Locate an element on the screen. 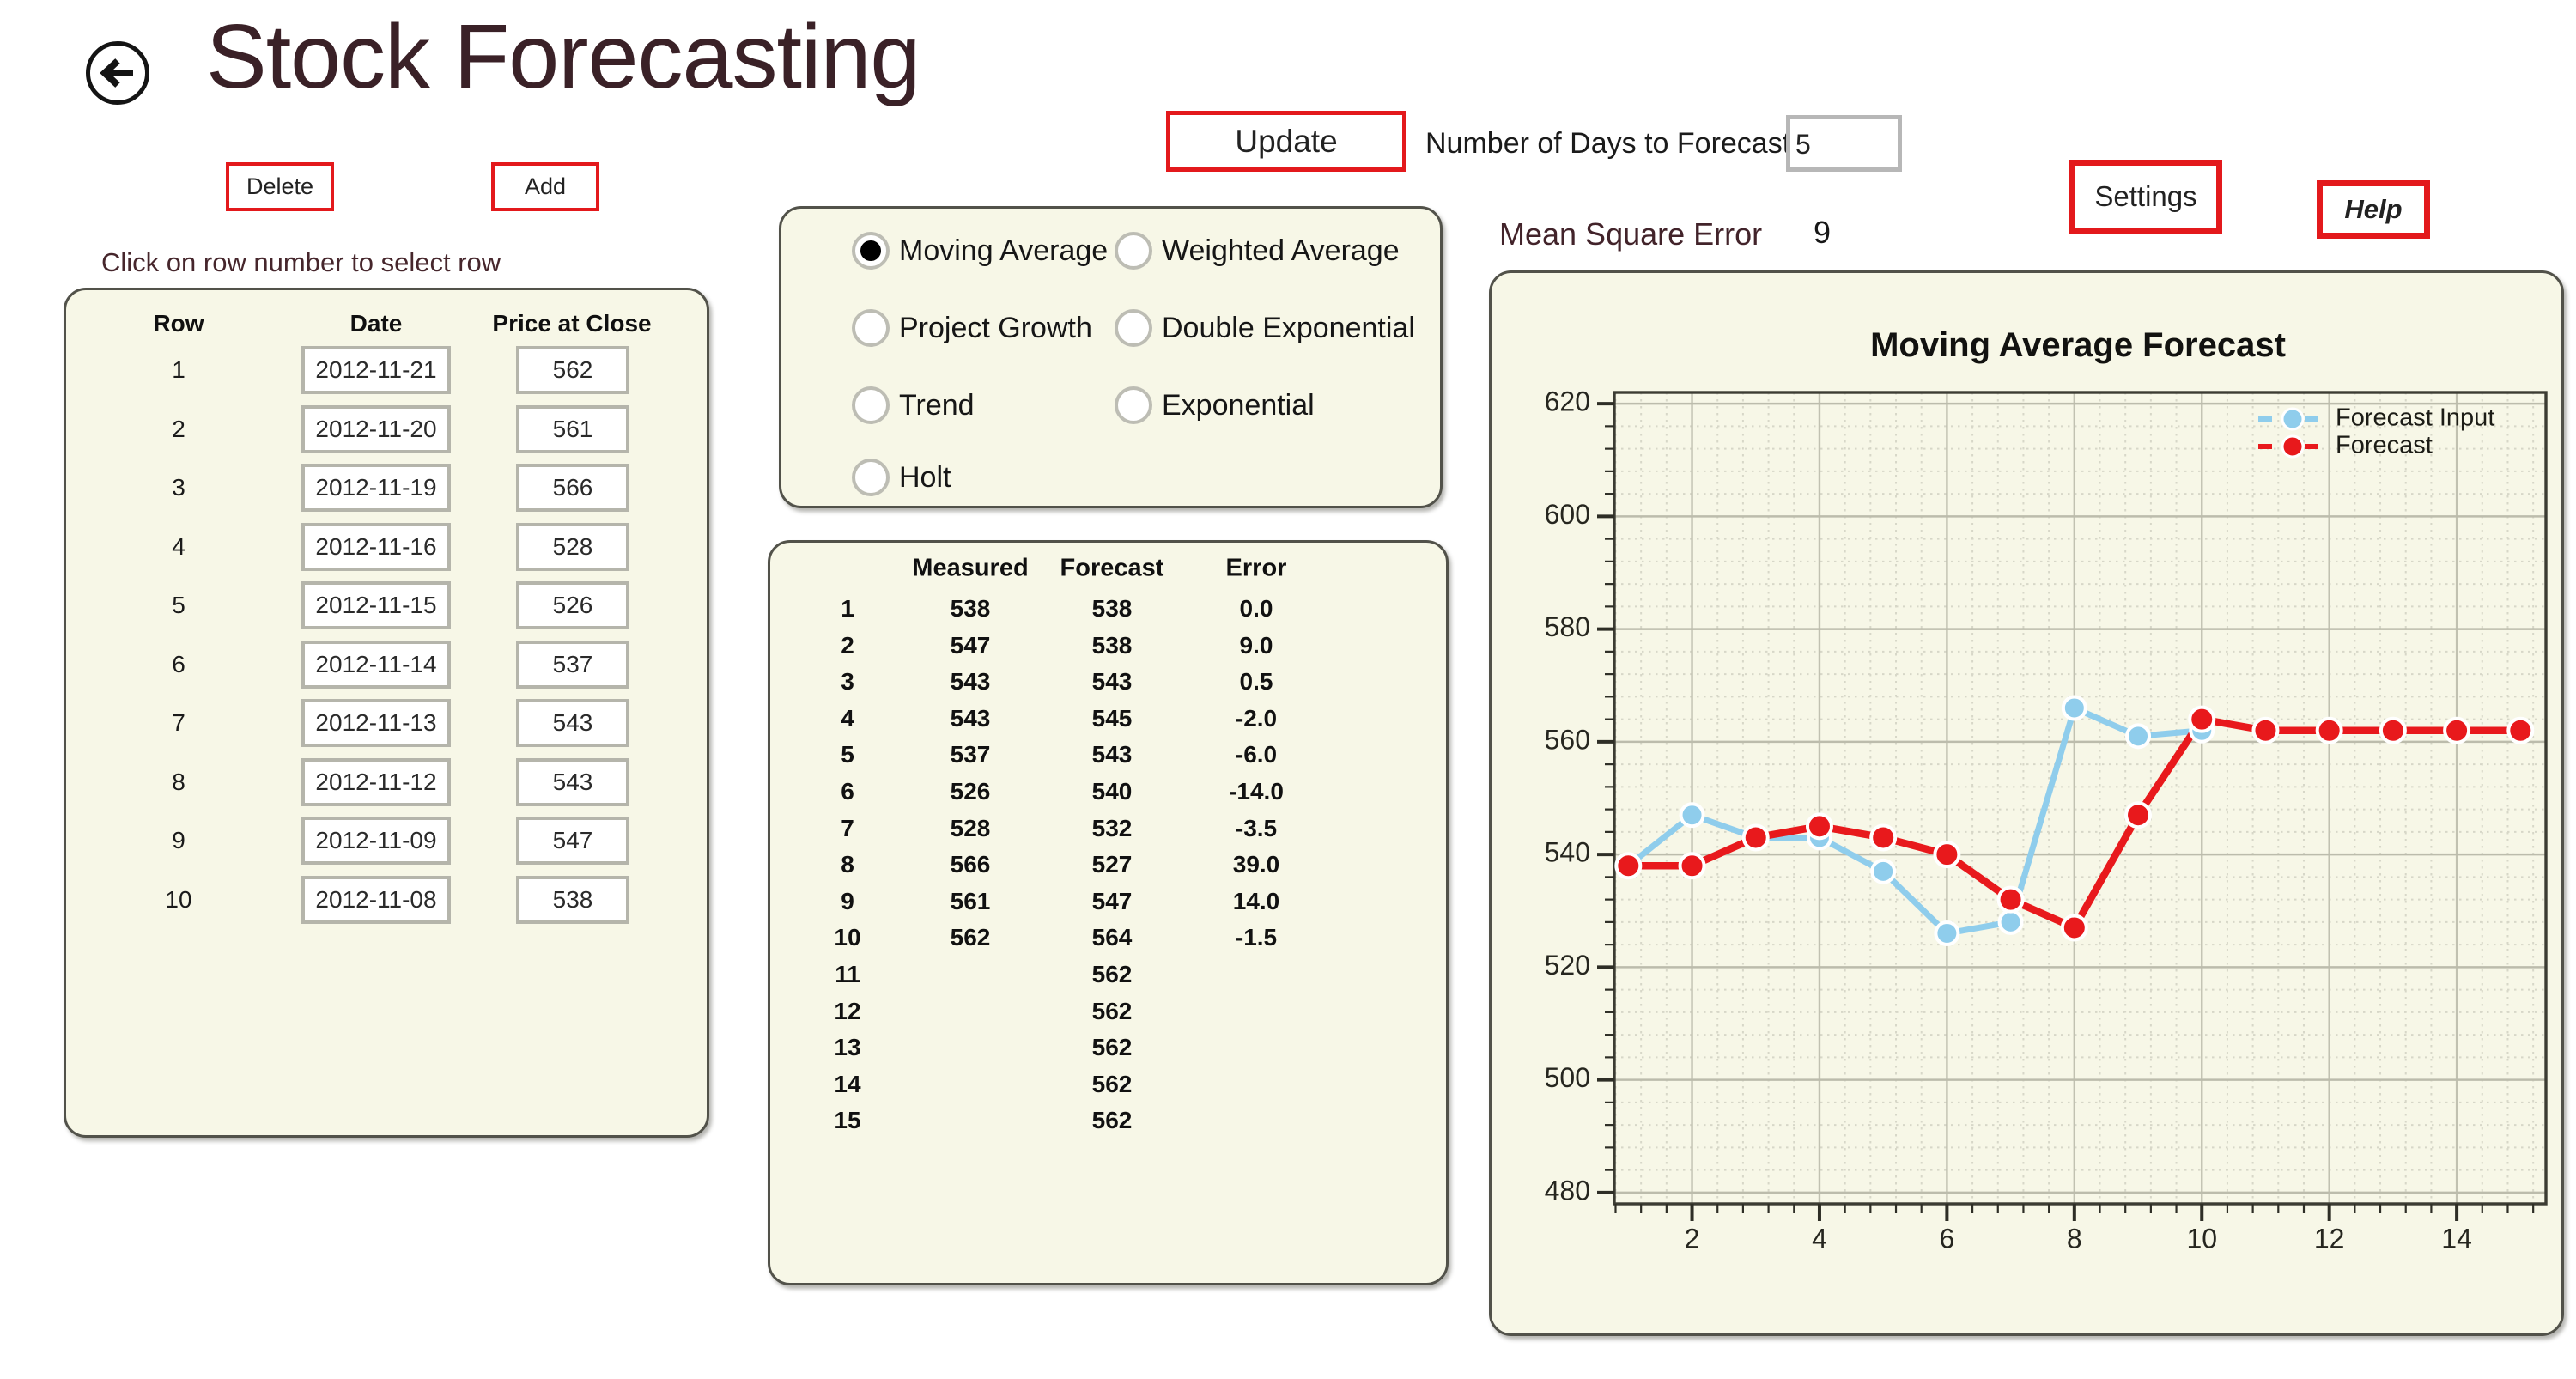  page-title: Stock Forecasting is located at coordinates (563, 56).